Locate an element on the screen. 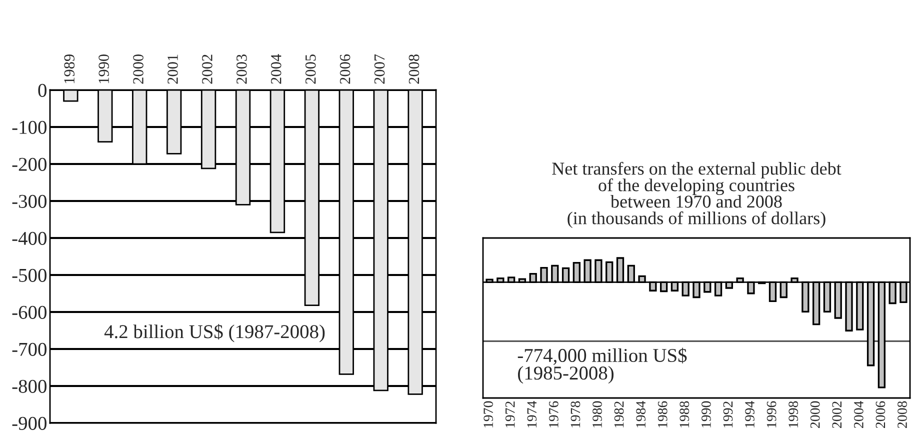  x-tick-label: 1974 is located at coordinates (532, 414).